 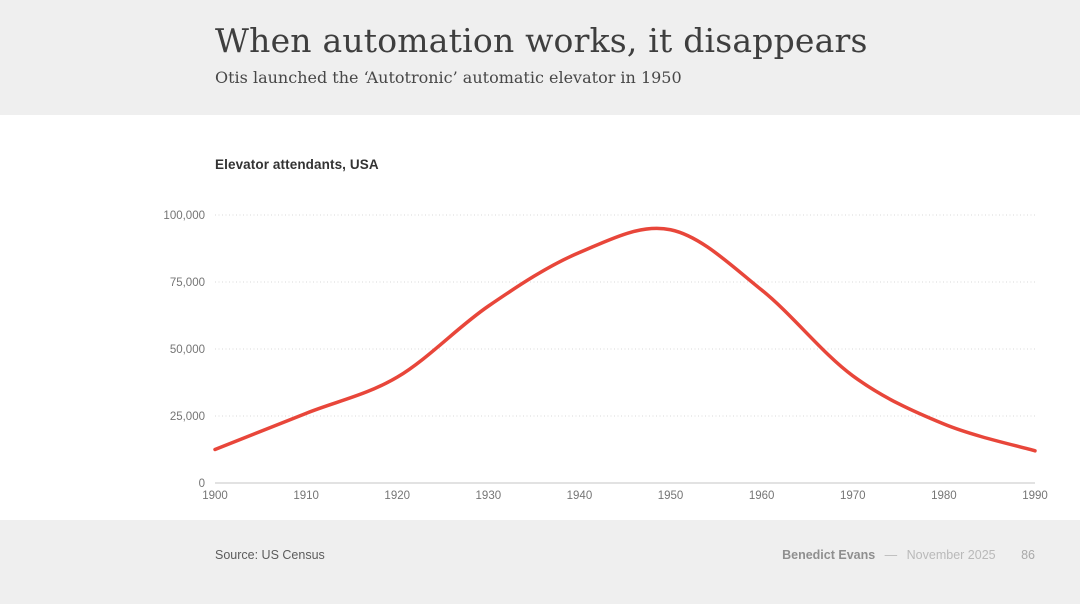 I want to click on footer-credit: Benedict Evans — November 2025 86, so click(x=908, y=555).